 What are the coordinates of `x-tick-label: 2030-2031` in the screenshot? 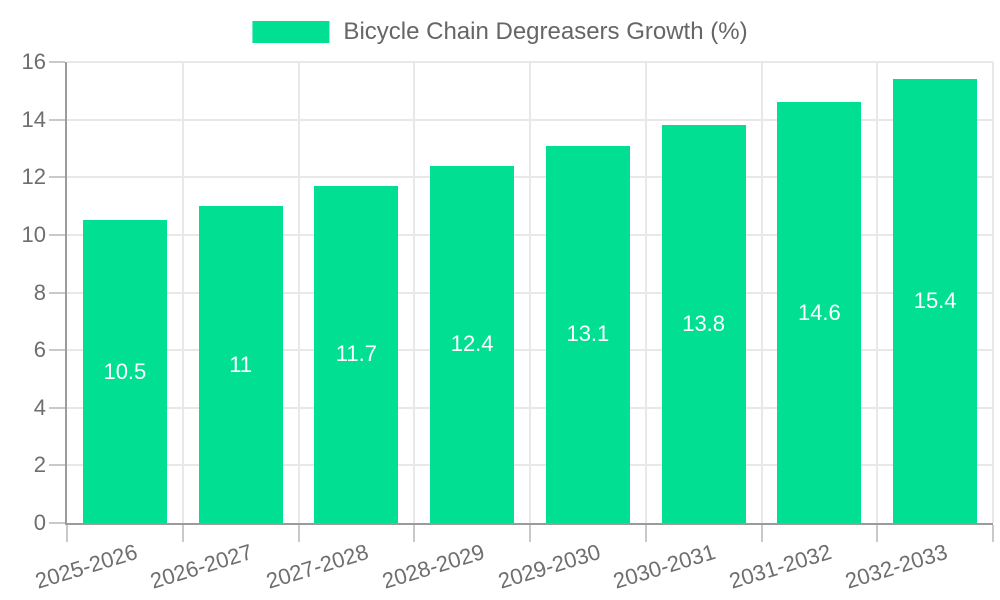 It's located at (664, 566).